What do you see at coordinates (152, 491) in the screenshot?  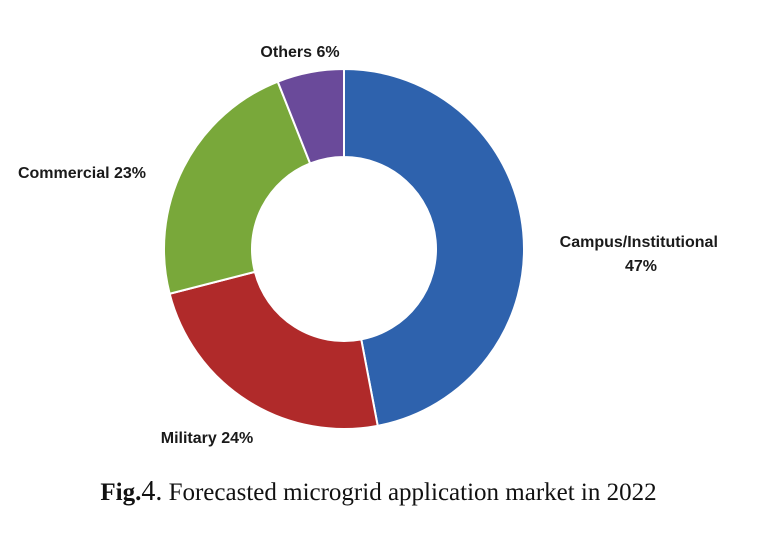 I see `figure-number: 4.` at bounding box center [152, 491].